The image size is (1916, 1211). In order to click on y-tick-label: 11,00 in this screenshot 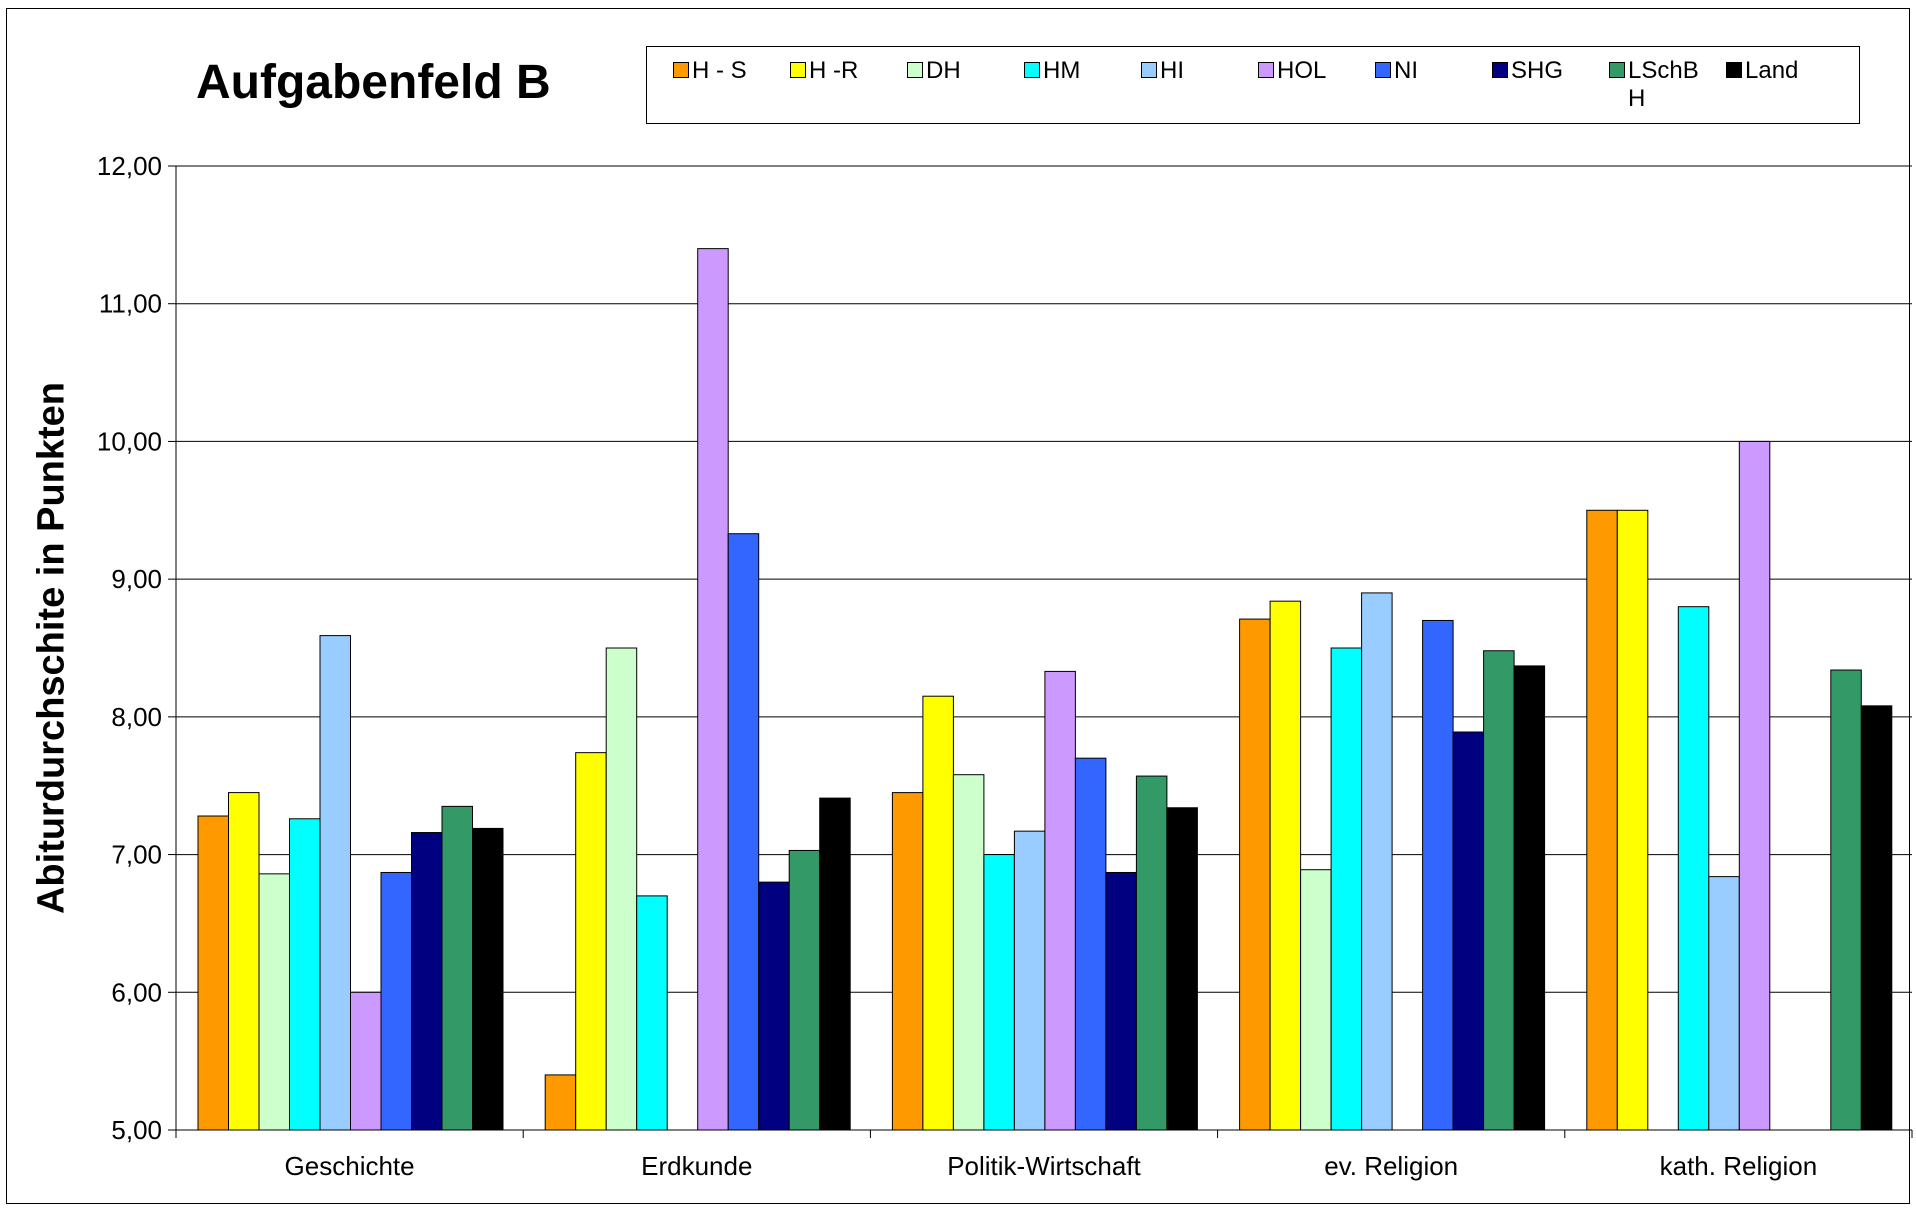, I will do `click(130, 304)`.